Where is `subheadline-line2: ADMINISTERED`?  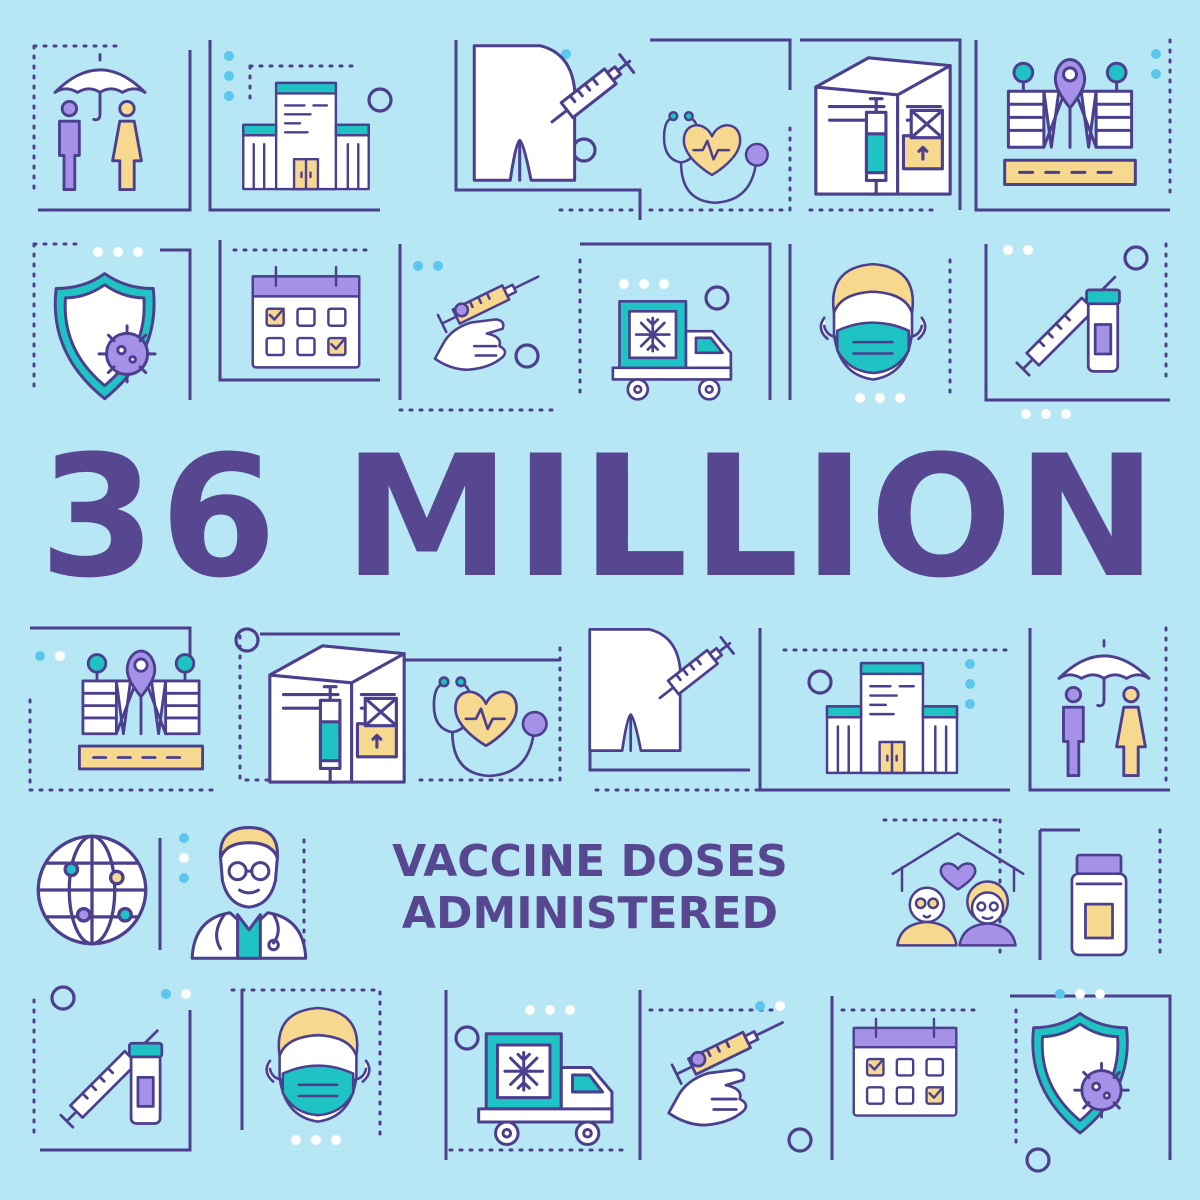 subheadline-line2: ADMINISTERED is located at coordinates (590, 913).